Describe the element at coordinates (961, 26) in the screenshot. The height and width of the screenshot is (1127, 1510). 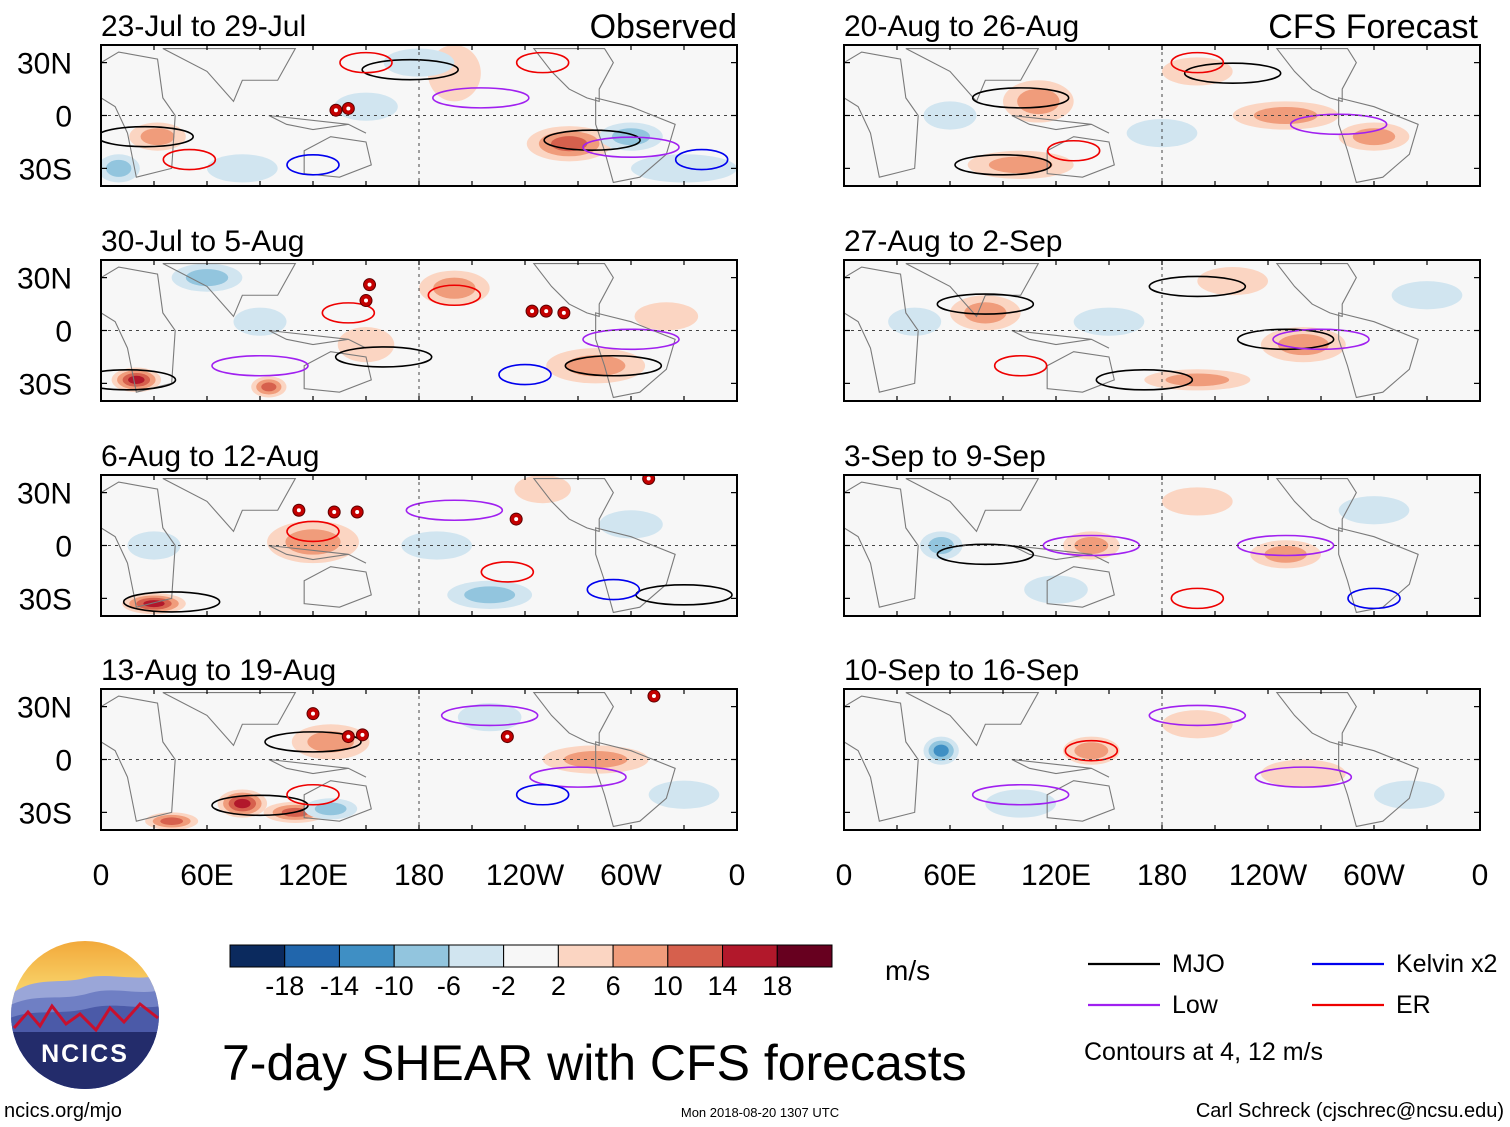
I see `panel-date-label: 20-Aug to 26-Aug` at that location.